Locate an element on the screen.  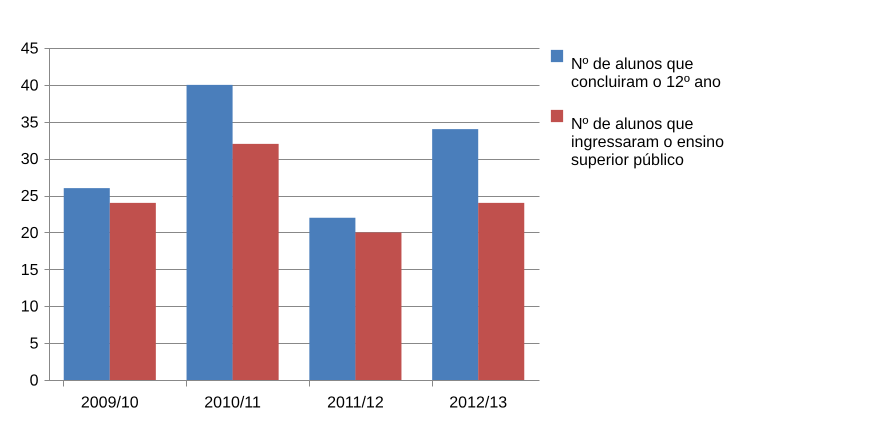
y-tick-label: 20 is located at coordinates (29, 233).